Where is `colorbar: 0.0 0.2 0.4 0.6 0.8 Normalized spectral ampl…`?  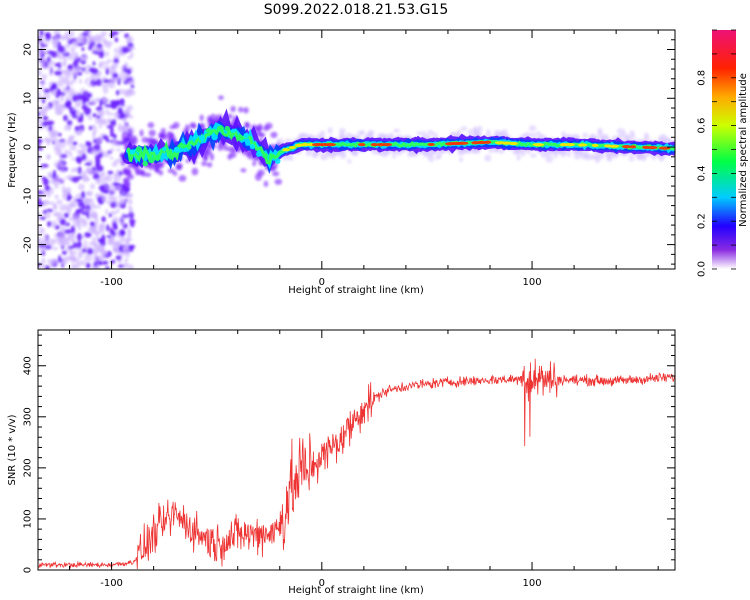
colorbar: 0.0 0.2 0.4 0.6 0.8 Normalized spectral ampl… is located at coordinates (723, 153).